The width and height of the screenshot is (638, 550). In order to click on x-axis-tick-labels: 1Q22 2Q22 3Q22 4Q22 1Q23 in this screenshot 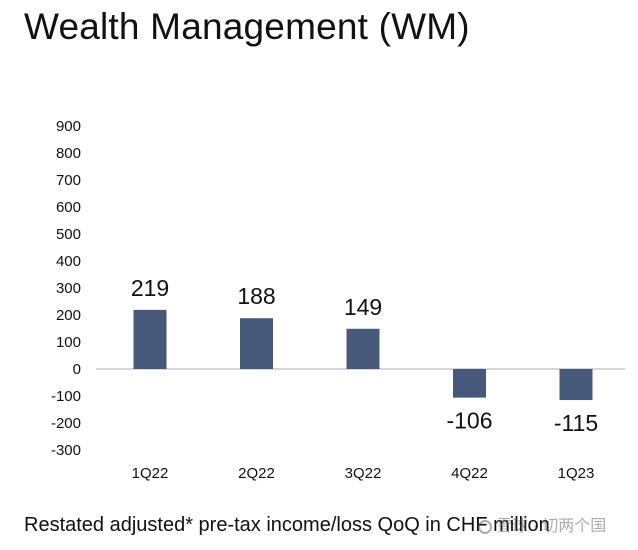, I will do `click(363, 473)`.